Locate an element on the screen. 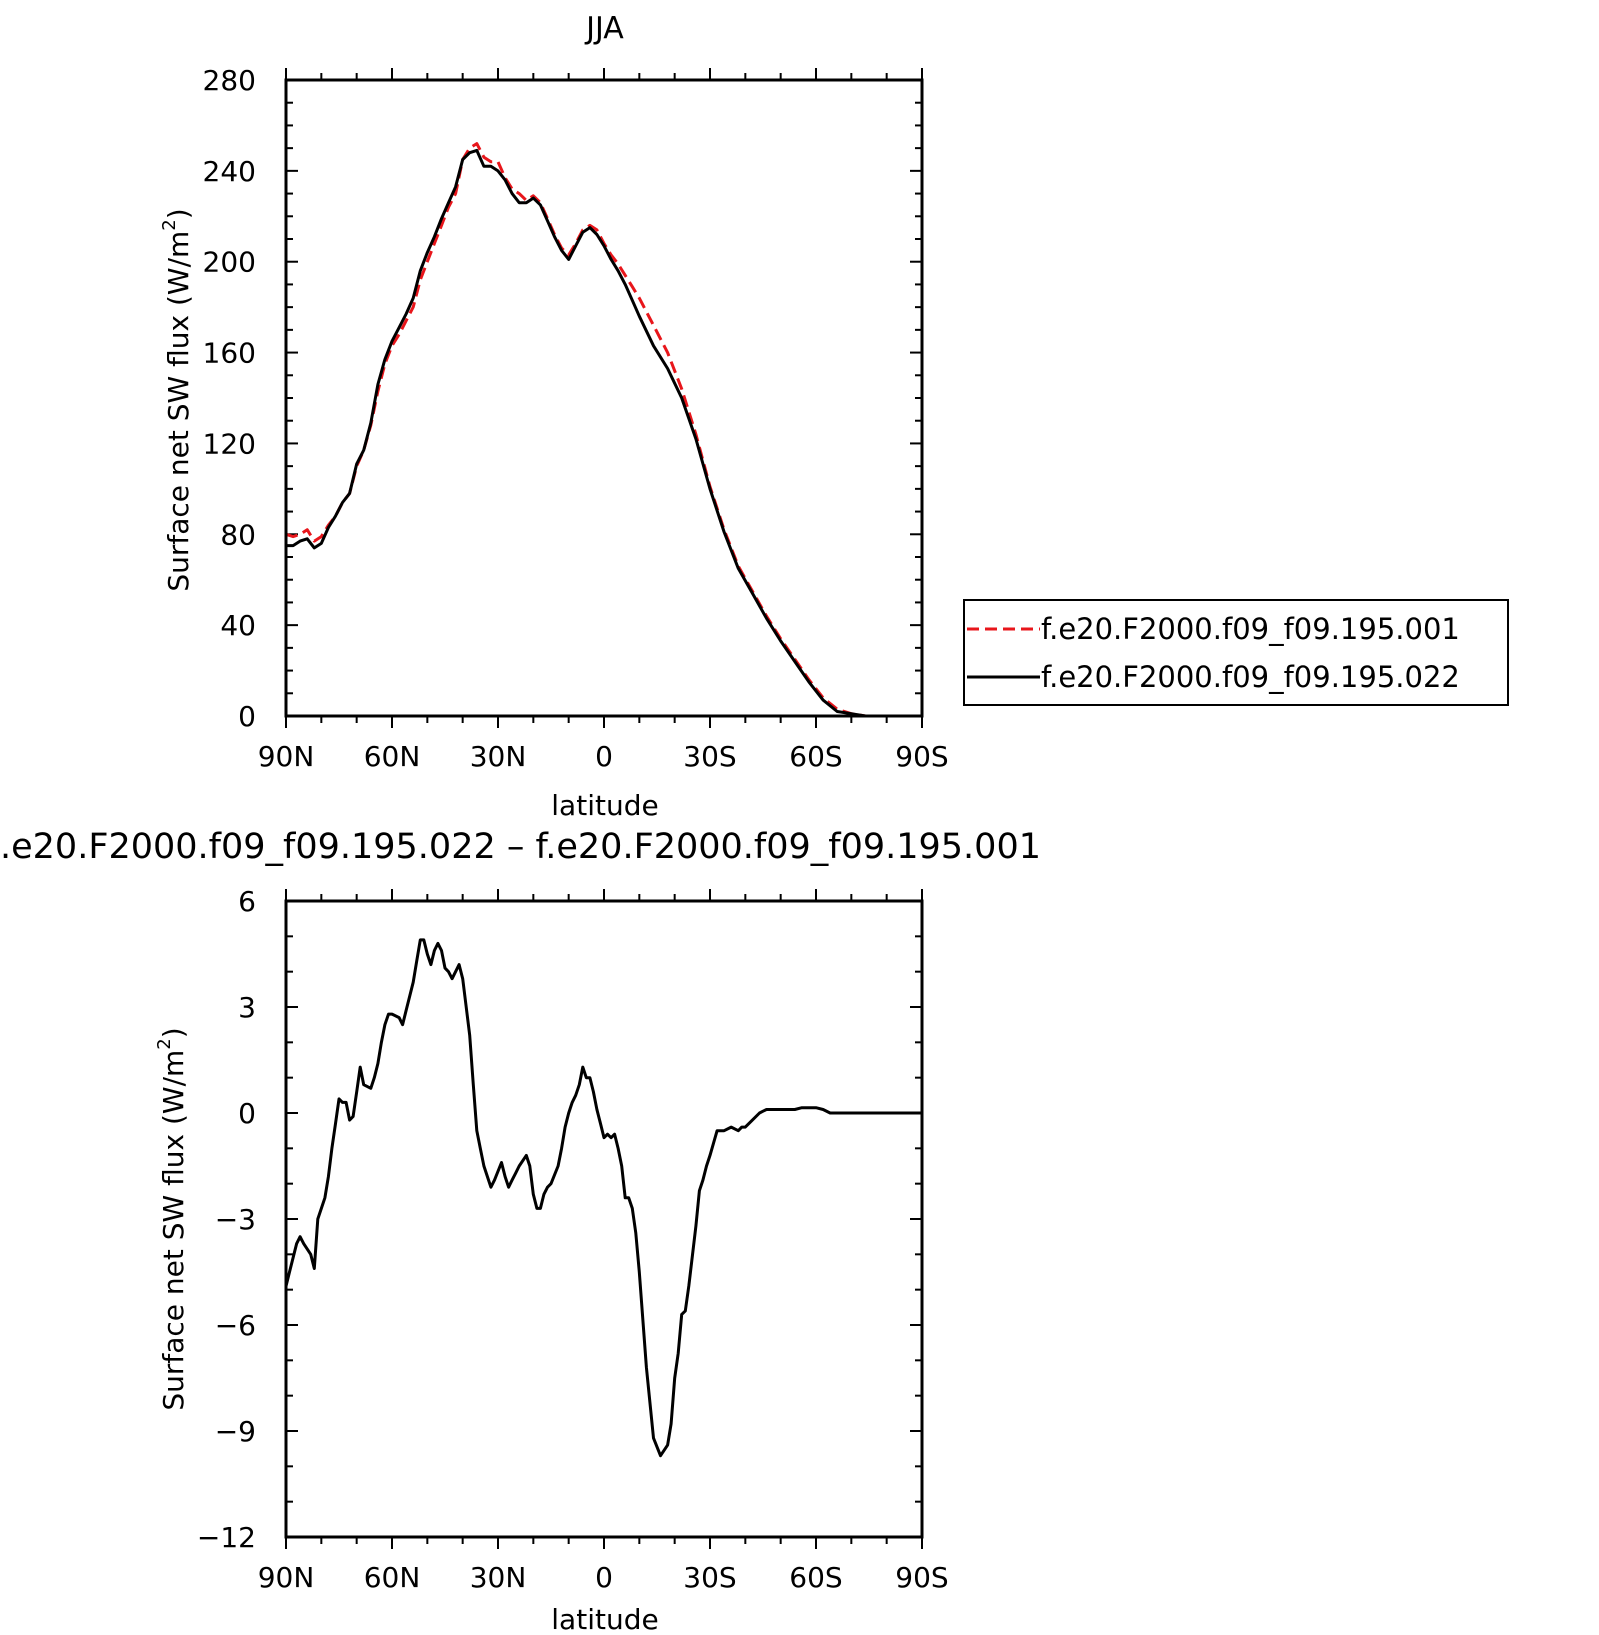 This screenshot has height=1635, width=1599. bottom-series-lines is located at coordinates (603, 1198).